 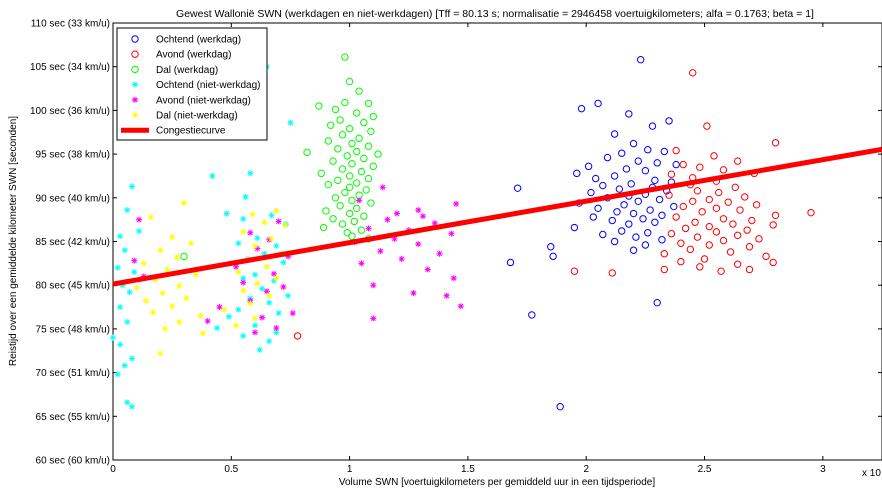 I want to click on legend-entry-label: Avond (werkdag), so click(x=193, y=55).